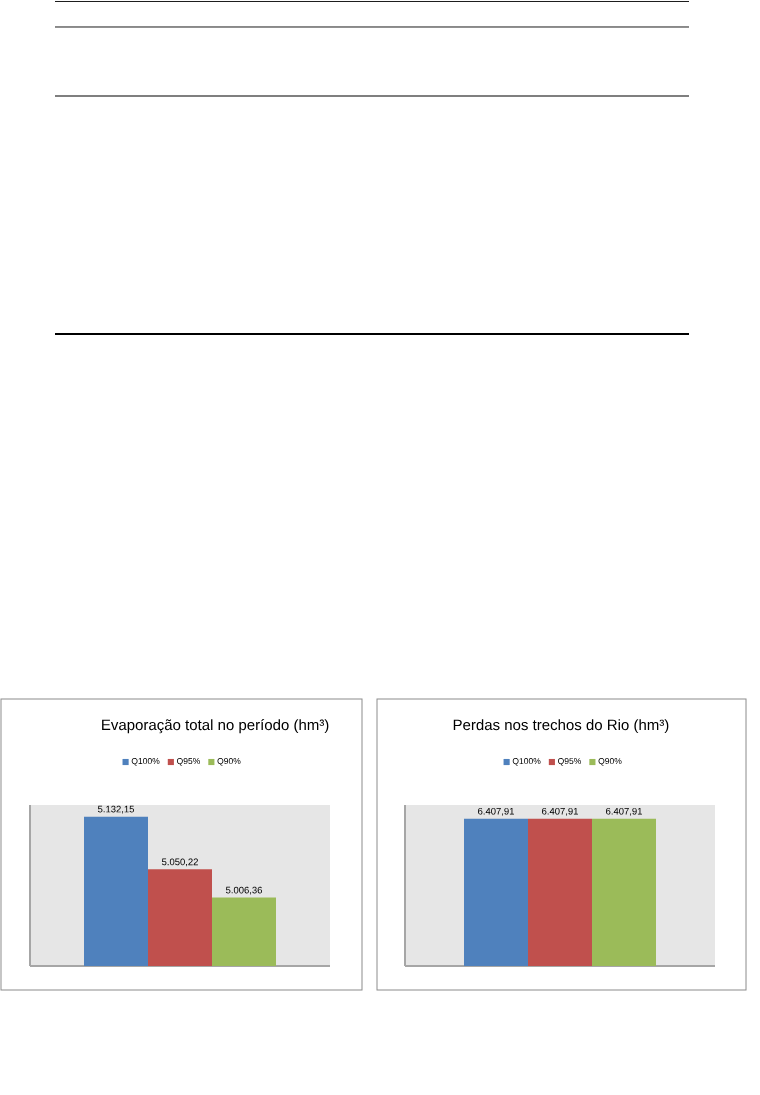 Image resolution: width=760 pixels, height=1095 pixels. What do you see at coordinates (116, 809) in the screenshot?
I see `data-label: 5.132,15` at bounding box center [116, 809].